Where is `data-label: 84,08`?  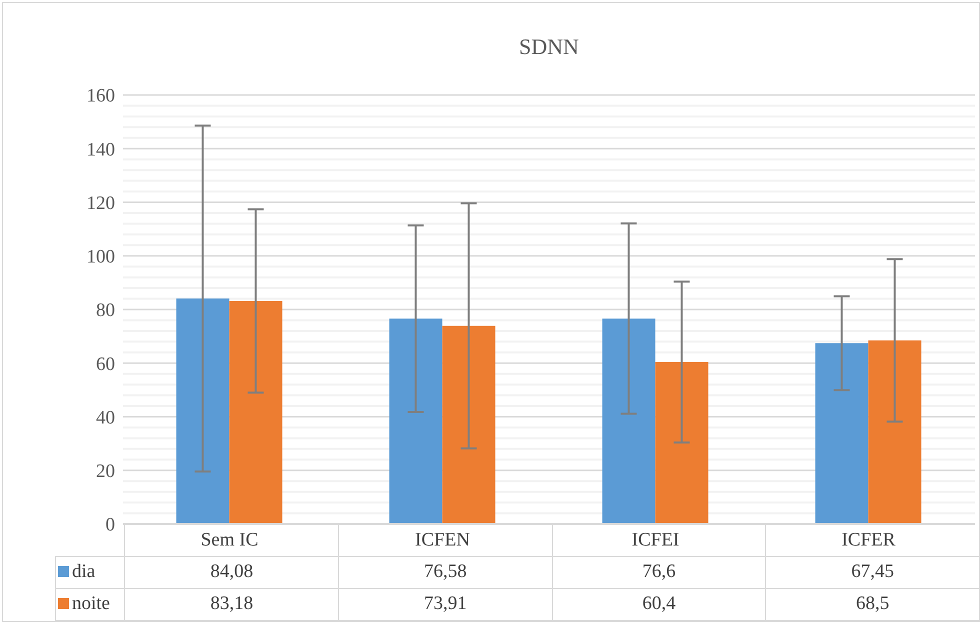
data-label: 84,08 is located at coordinates (231, 572).